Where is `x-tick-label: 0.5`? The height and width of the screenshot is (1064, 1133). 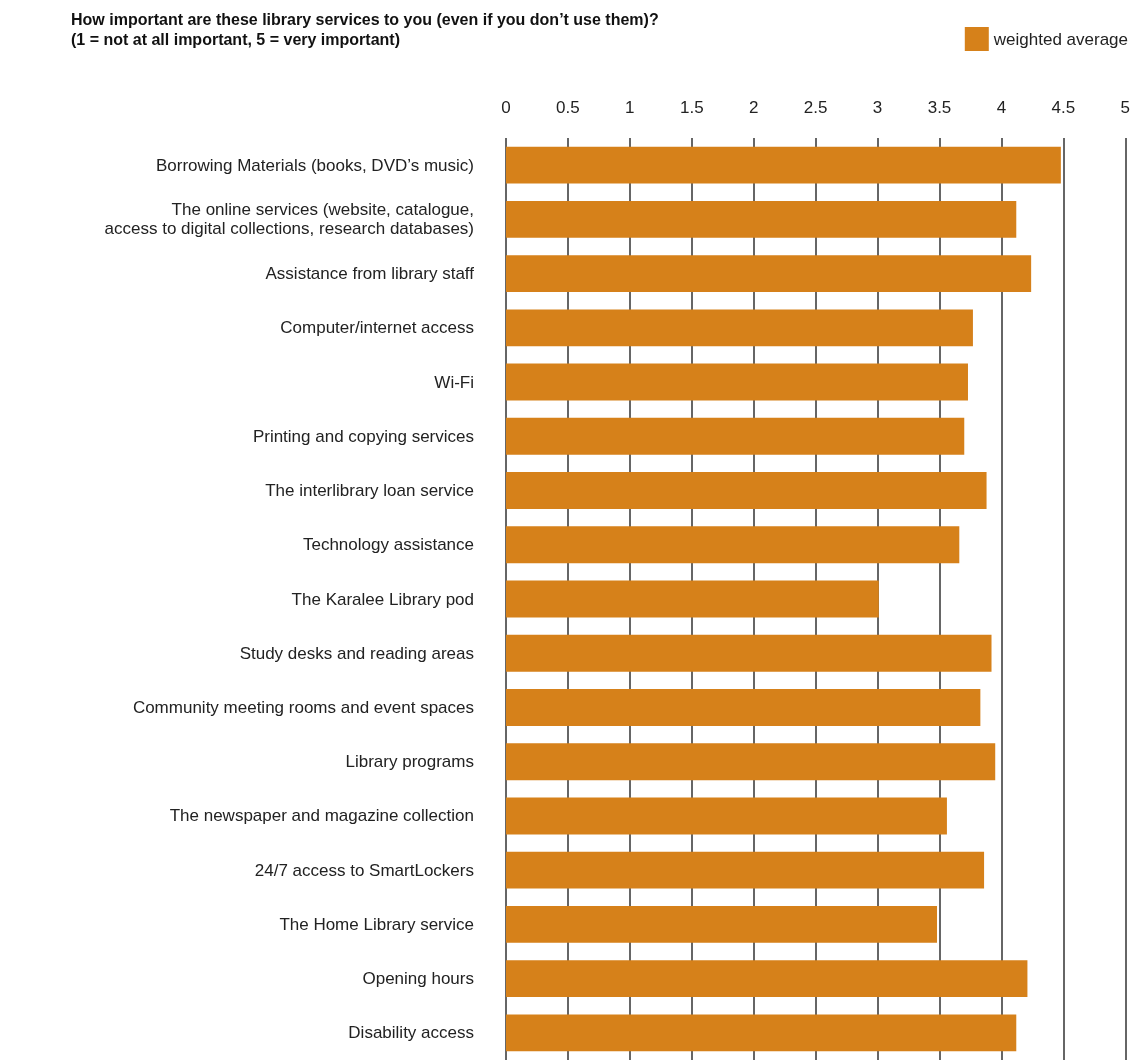
x-tick-label: 0.5 is located at coordinates (568, 107).